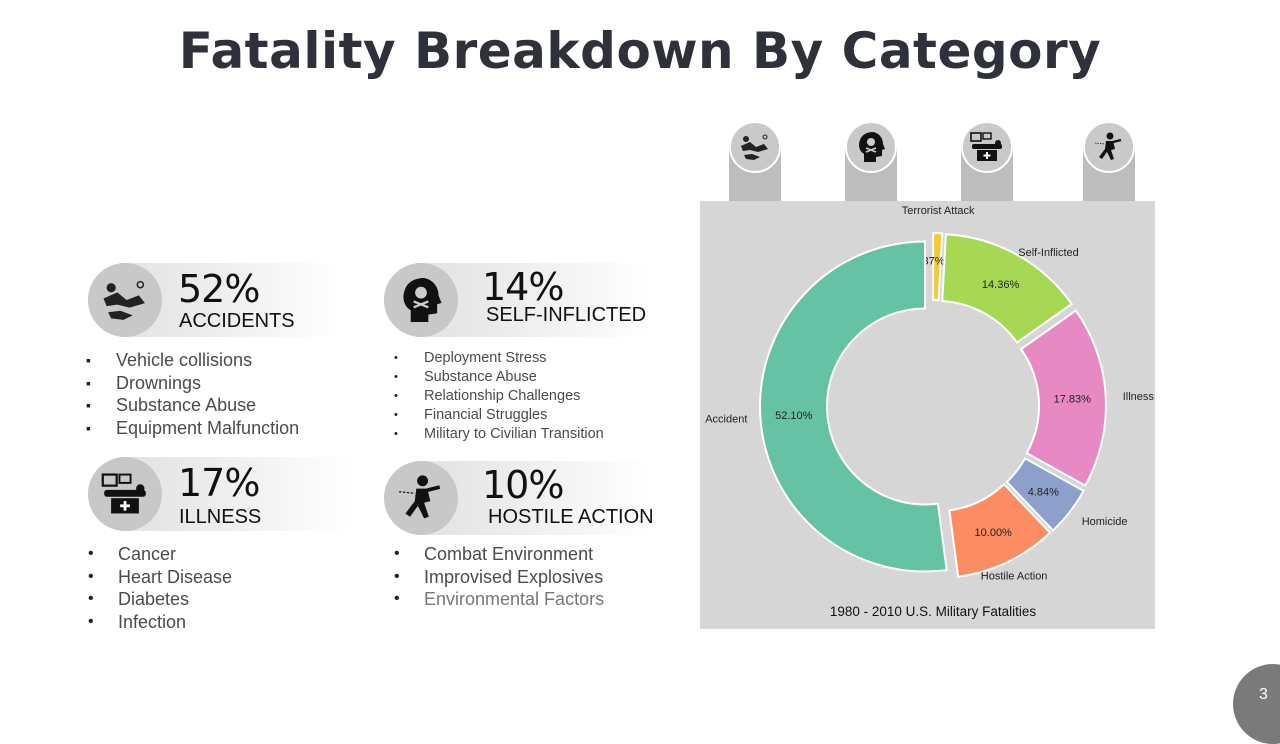 The image size is (1280, 744). Describe the element at coordinates (1256, 704) in the screenshot. I see `page-number-badge: 3` at that location.